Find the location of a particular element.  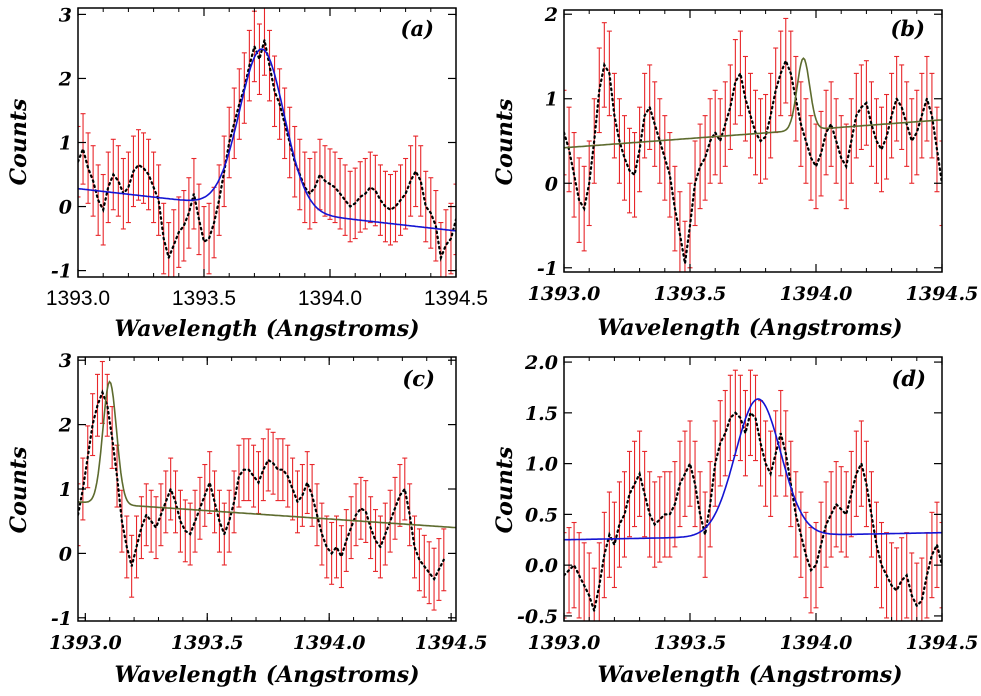

y-tick-label: 0.0 is located at coordinates (541, 566).